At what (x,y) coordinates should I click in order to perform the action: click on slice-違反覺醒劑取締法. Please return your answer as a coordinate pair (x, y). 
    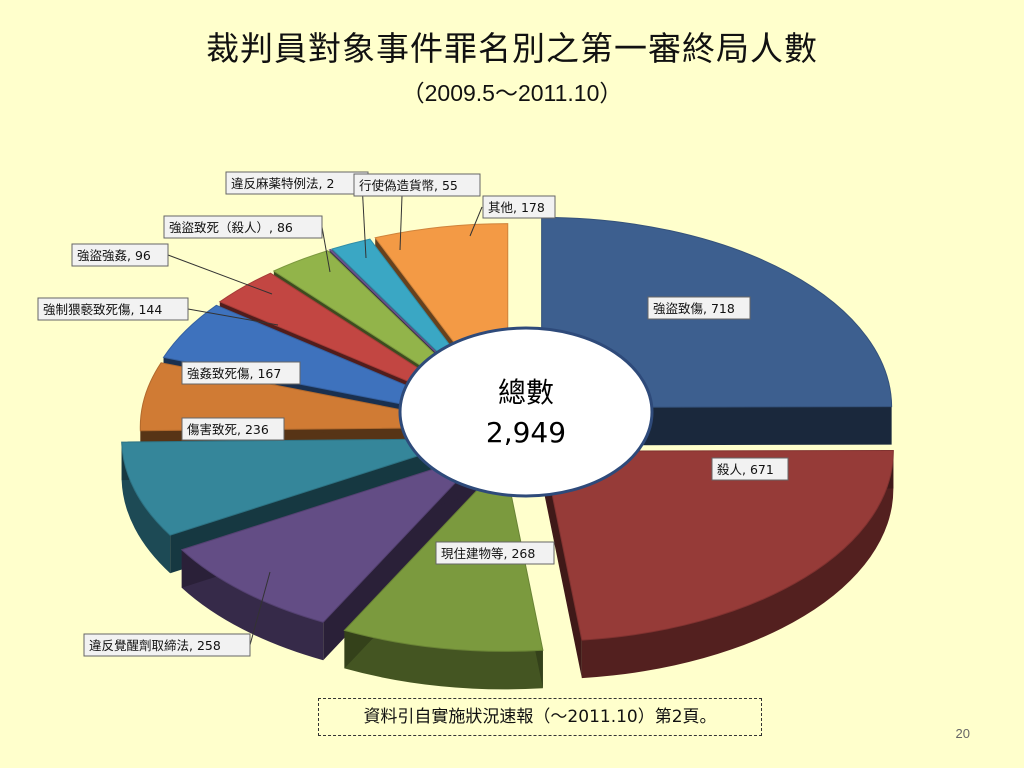
    Looking at the image, I should click on (332, 537).